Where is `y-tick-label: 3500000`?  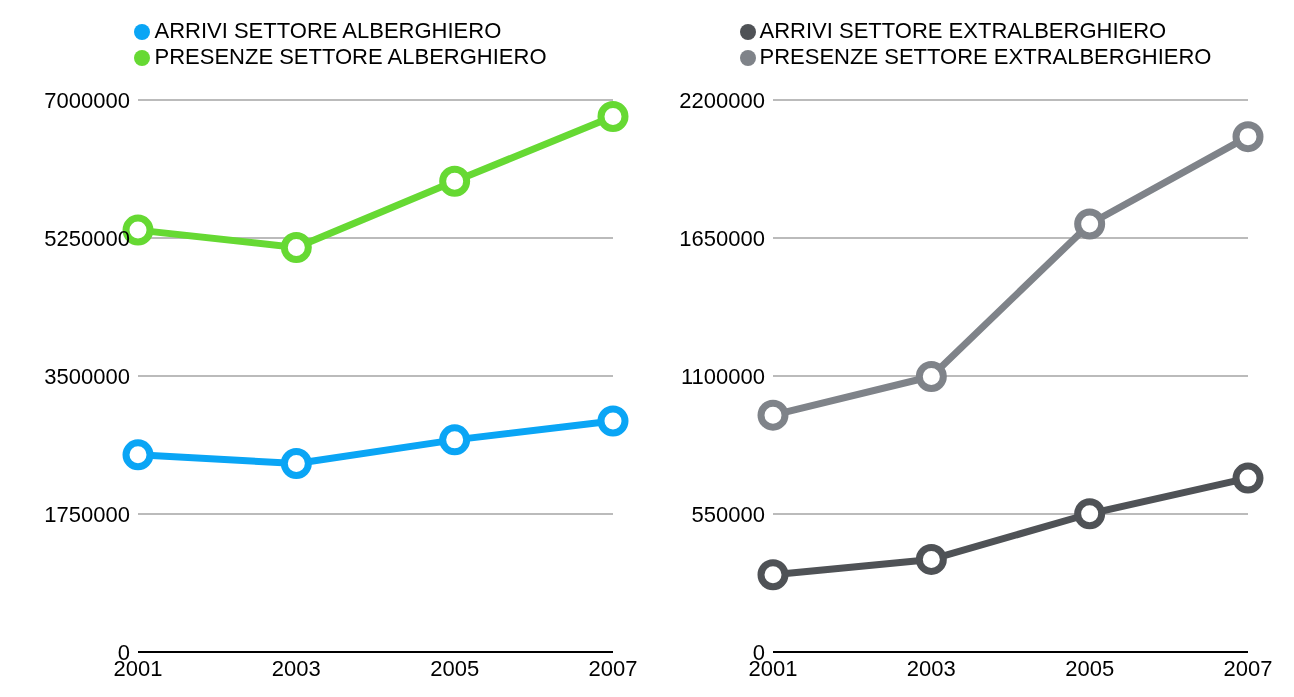 y-tick-label: 3500000 is located at coordinates (87, 376).